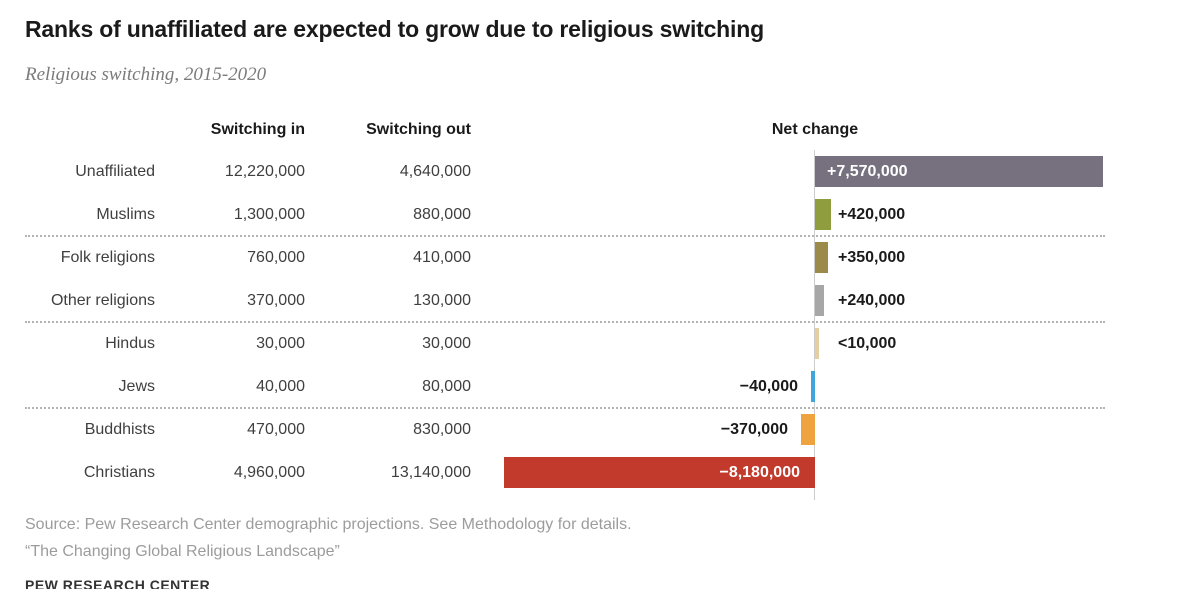 The width and height of the screenshot is (1200, 589). I want to click on zero-baseline-axis, so click(814, 325).